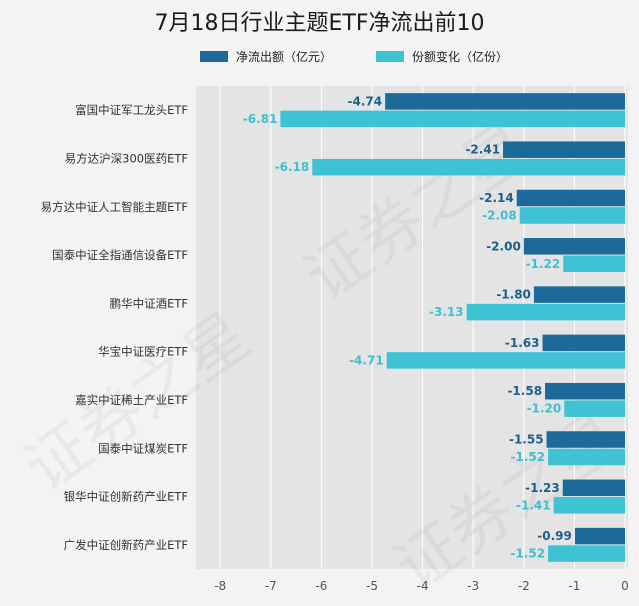 The image size is (639, 606). Describe the element at coordinates (499, 216) in the screenshot. I see `data-label-share-change: -2.08` at that location.